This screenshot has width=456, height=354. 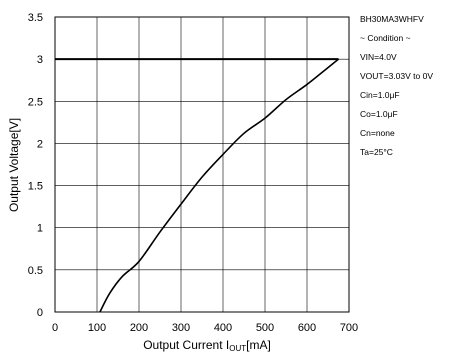 What do you see at coordinates (237, 348) in the screenshot?
I see `x-axis-label-sub: OUT` at bounding box center [237, 348].